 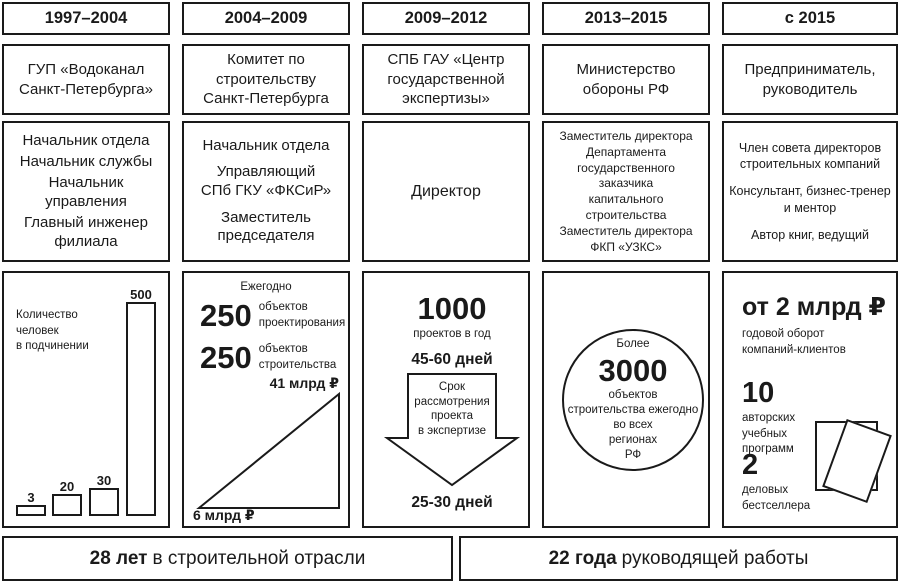 What do you see at coordinates (86, 161) in the screenshot?
I see `position-item: Начальник службы` at bounding box center [86, 161].